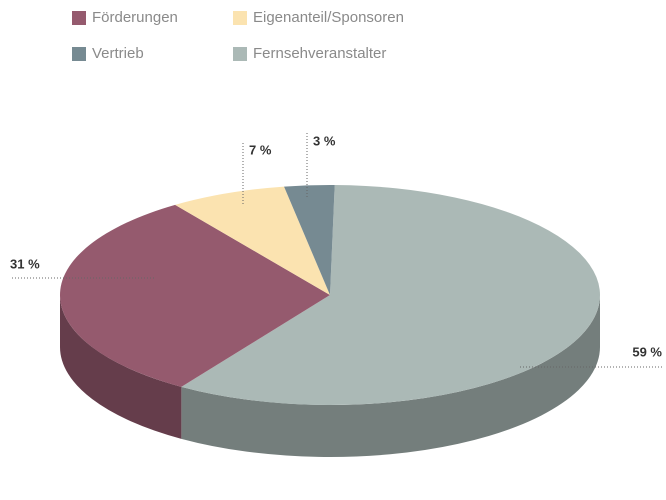  Describe the element at coordinates (319, 53) in the screenshot. I see `legend-label: Fernsehveranstalter` at that location.